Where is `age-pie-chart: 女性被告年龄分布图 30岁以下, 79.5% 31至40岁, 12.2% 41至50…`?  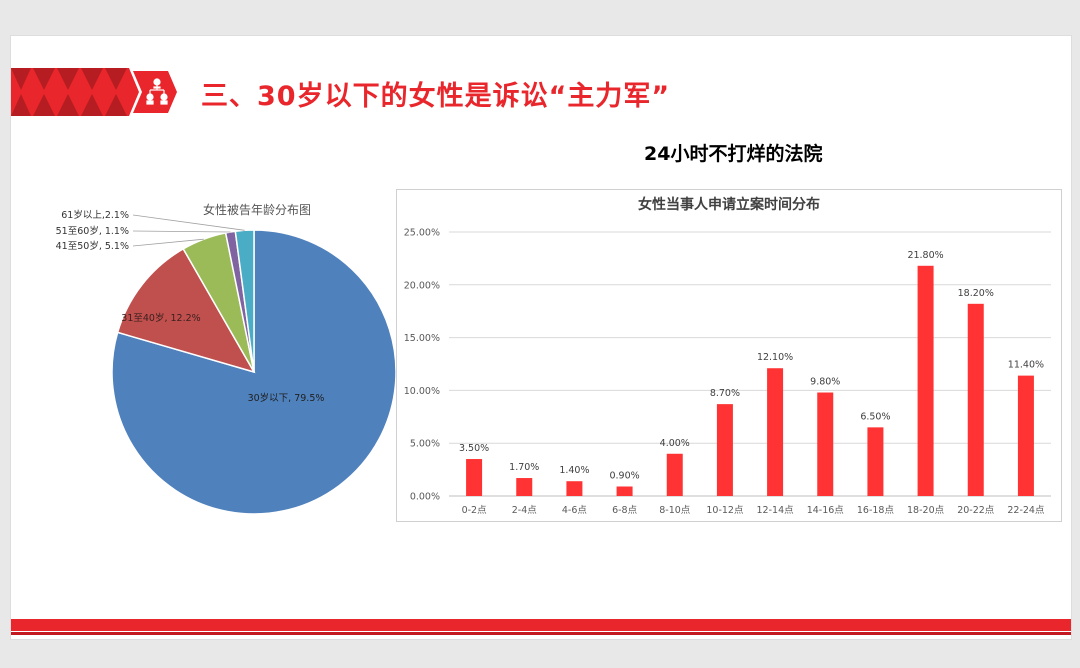
age-pie-chart: 女性被告年龄分布图 30岁以下, 79.5% 31至40岁, 12.2% 41至50… is located at coordinates (226, 358).